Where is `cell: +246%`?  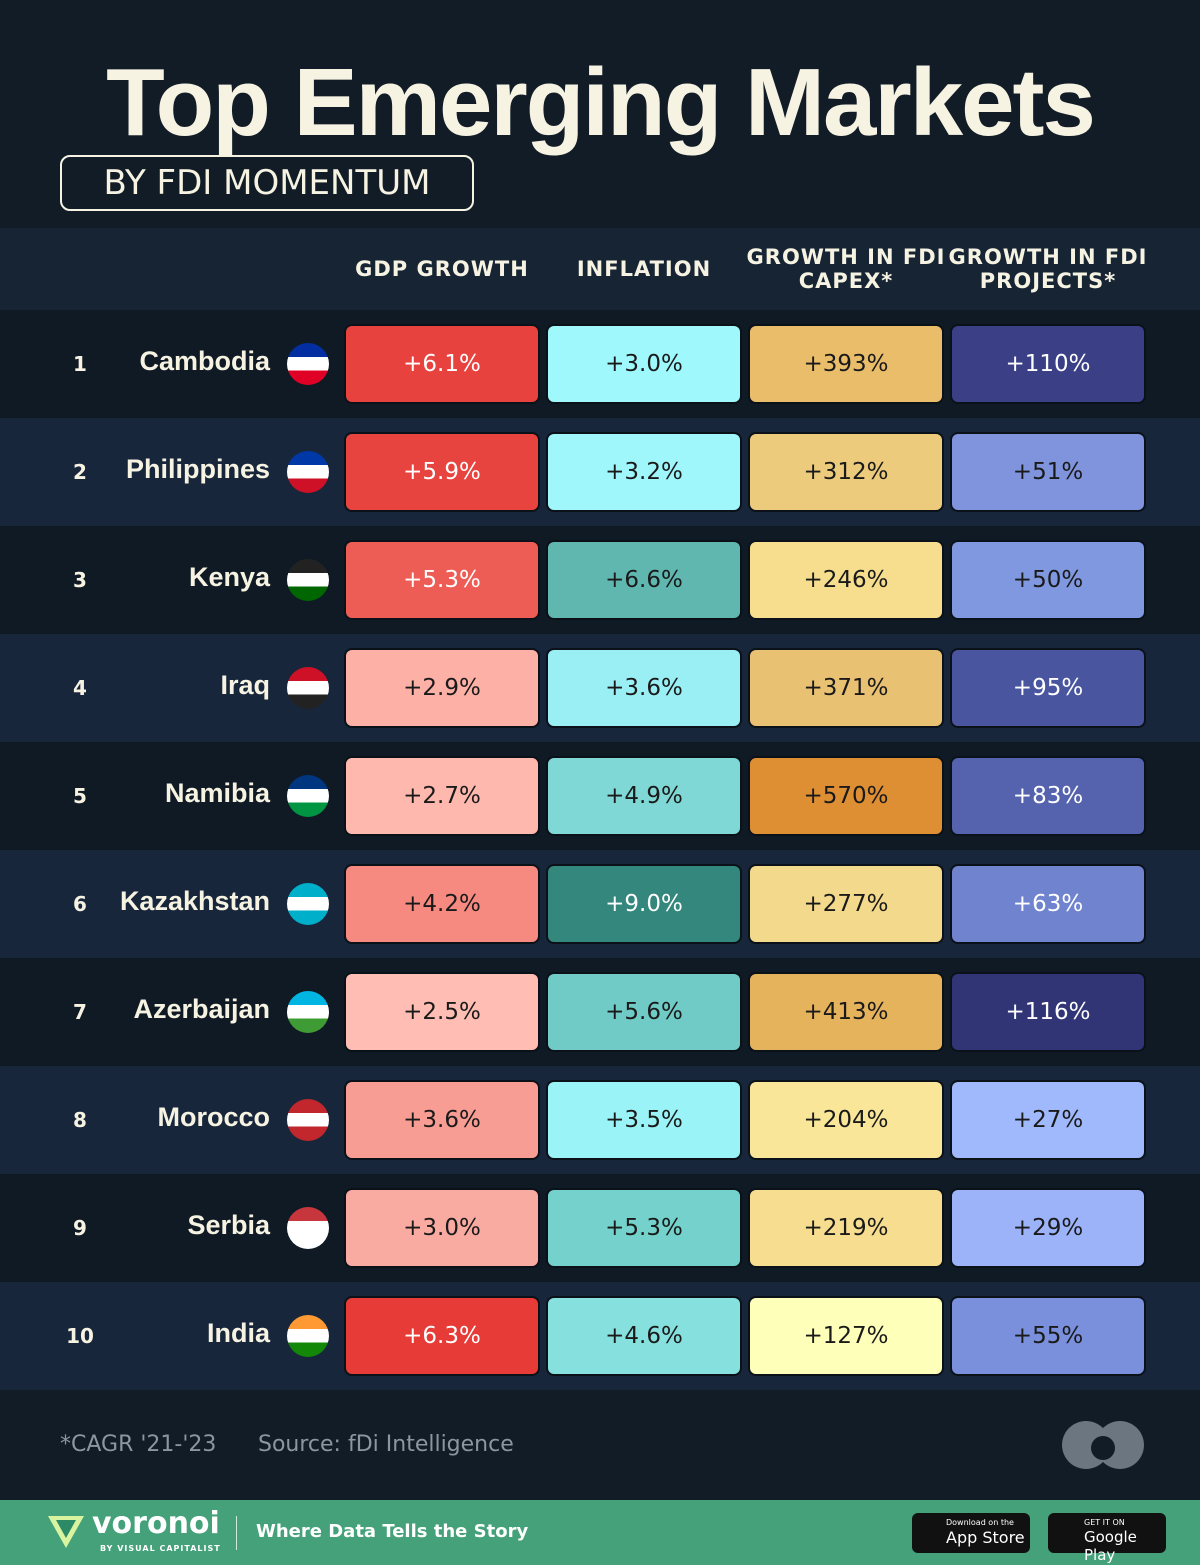 cell: +246% is located at coordinates (846, 580).